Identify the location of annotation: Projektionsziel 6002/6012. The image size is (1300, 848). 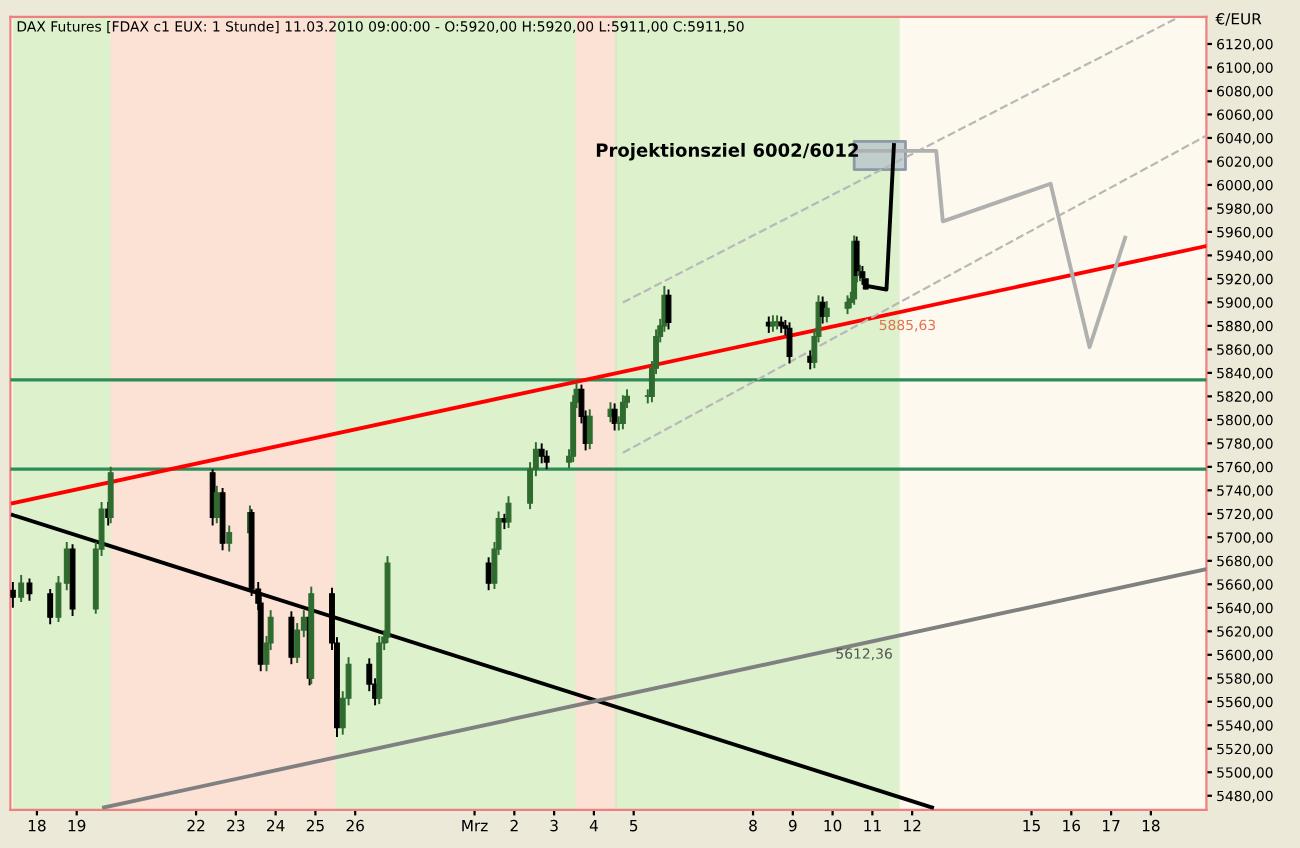
(727, 151).